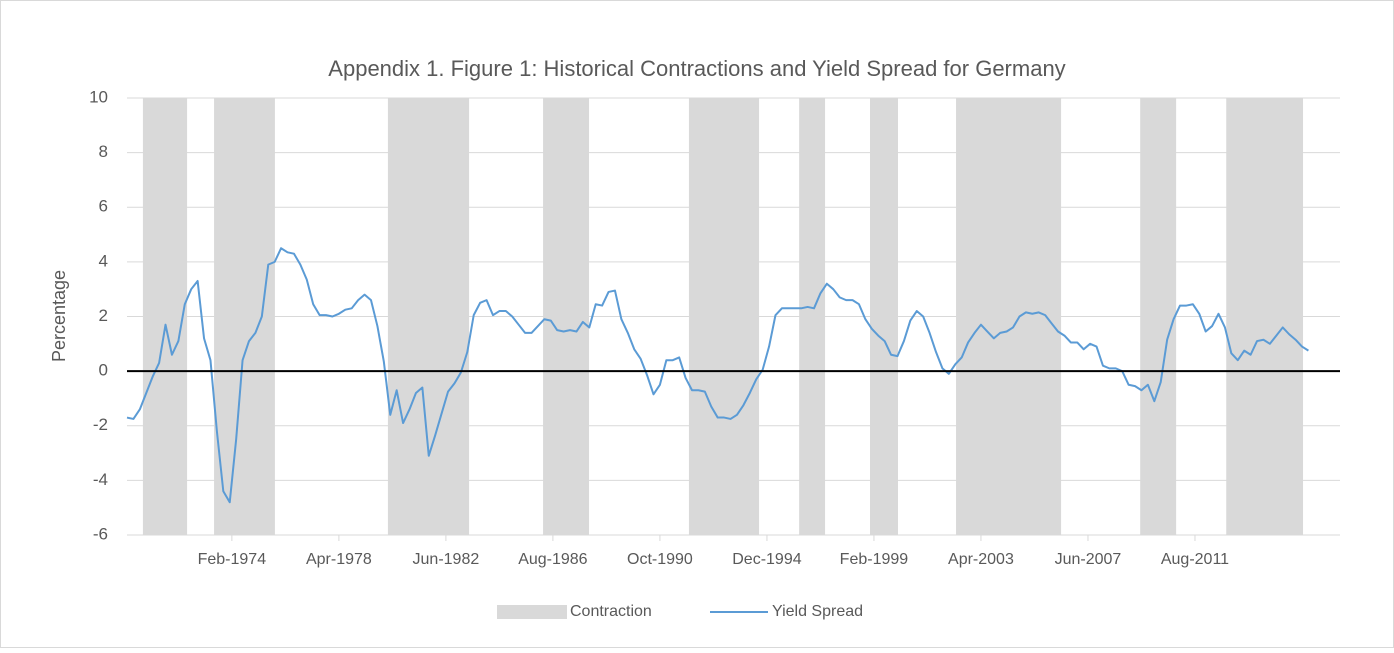  What do you see at coordinates (103, 206) in the screenshot?
I see `y-tick-label: 6` at bounding box center [103, 206].